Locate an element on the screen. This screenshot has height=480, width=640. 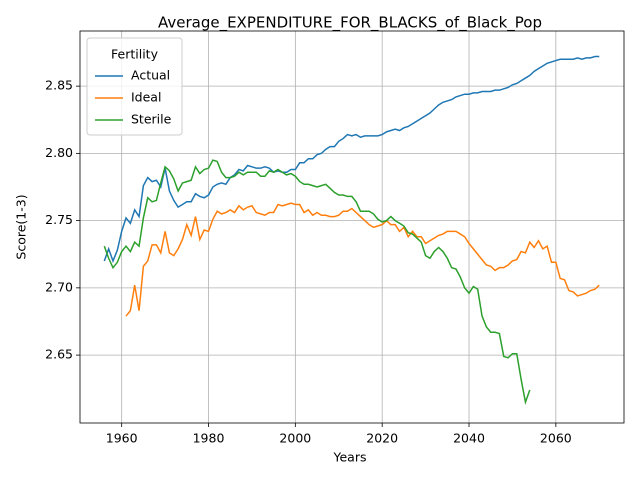
legend: Fertility Actual Ideal Sterile is located at coordinates (134, 86).